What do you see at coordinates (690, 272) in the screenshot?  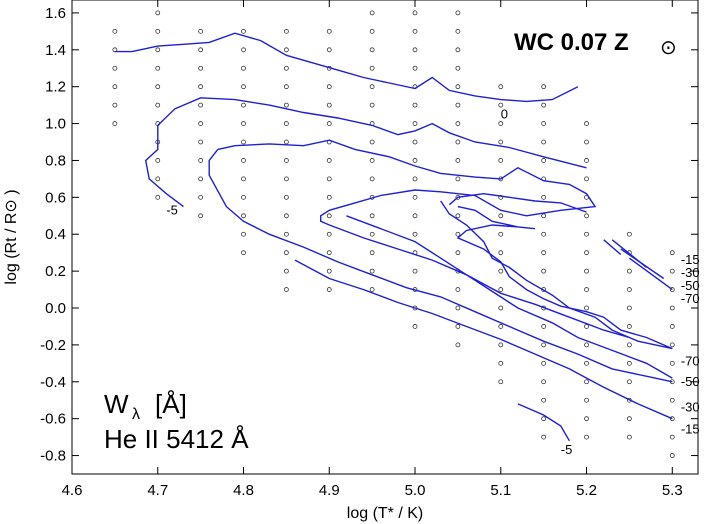 I see `contour-label: -30` at bounding box center [690, 272].